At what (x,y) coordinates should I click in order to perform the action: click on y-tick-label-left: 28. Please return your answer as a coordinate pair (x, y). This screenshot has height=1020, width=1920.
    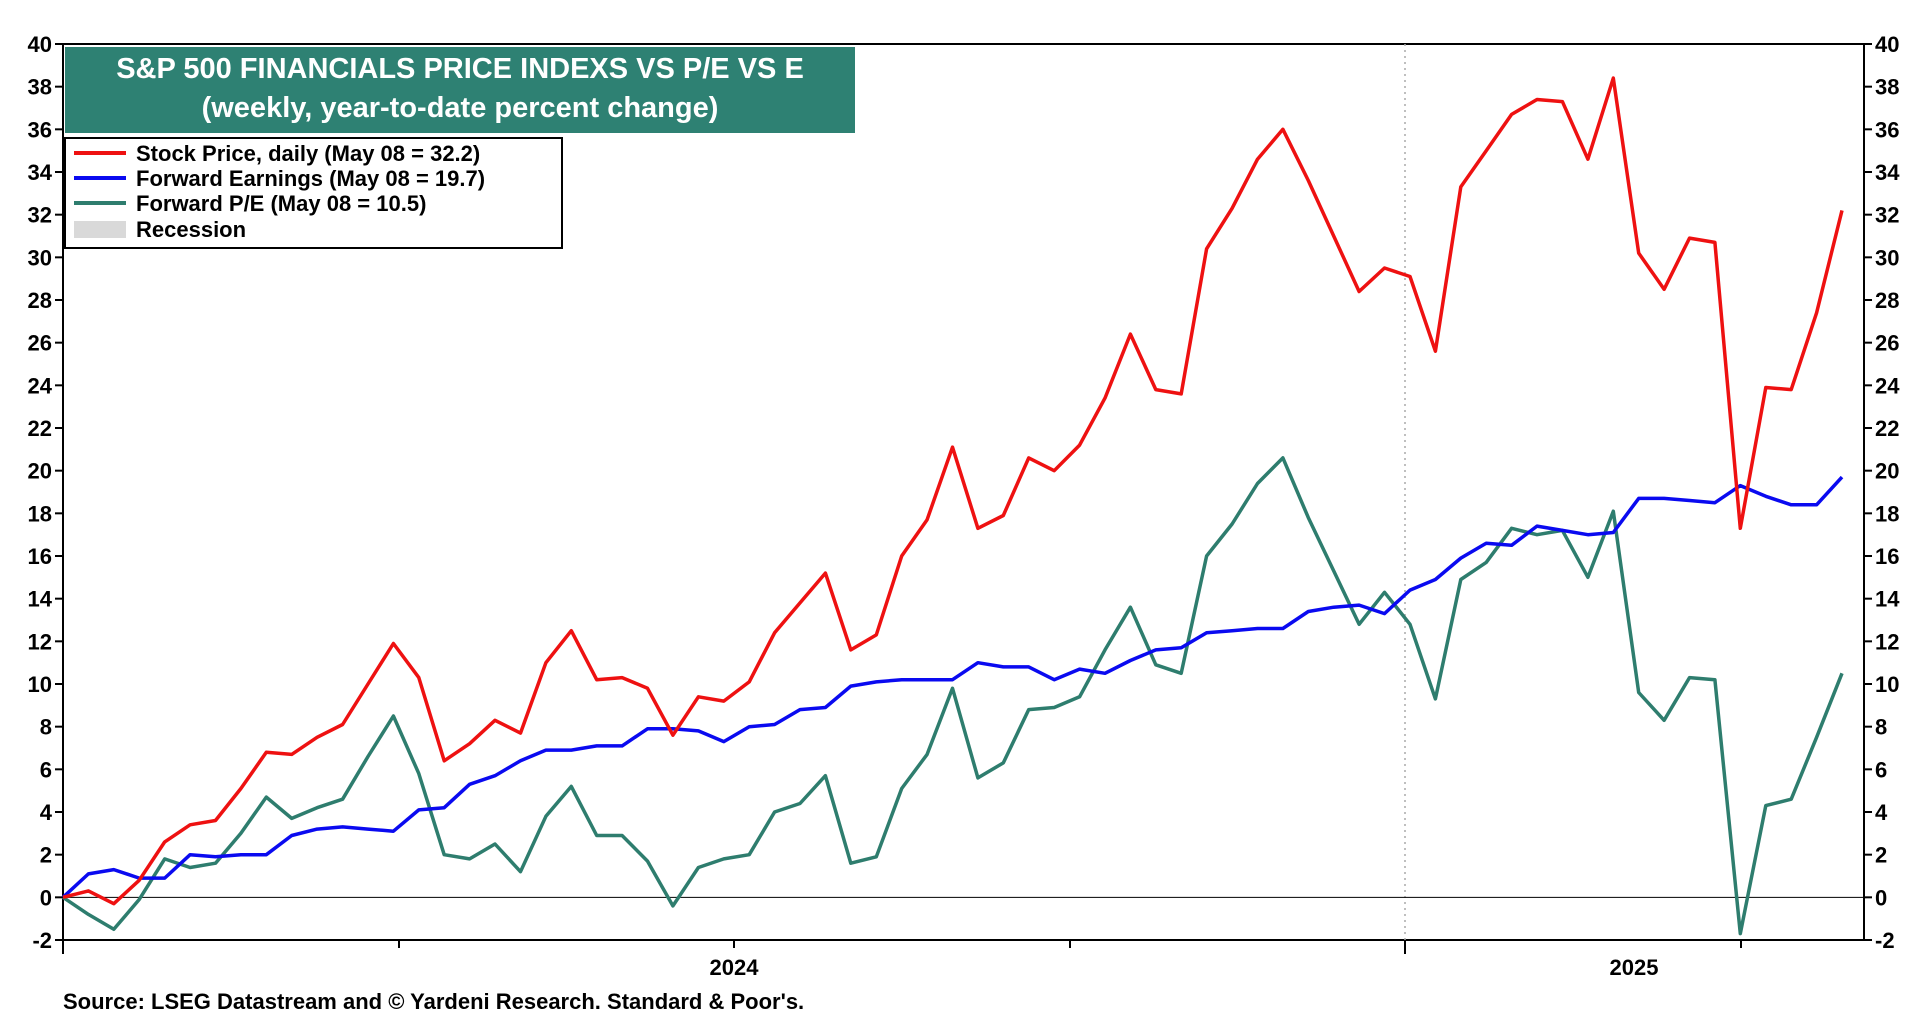
    Looking at the image, I should click on (40, 300).